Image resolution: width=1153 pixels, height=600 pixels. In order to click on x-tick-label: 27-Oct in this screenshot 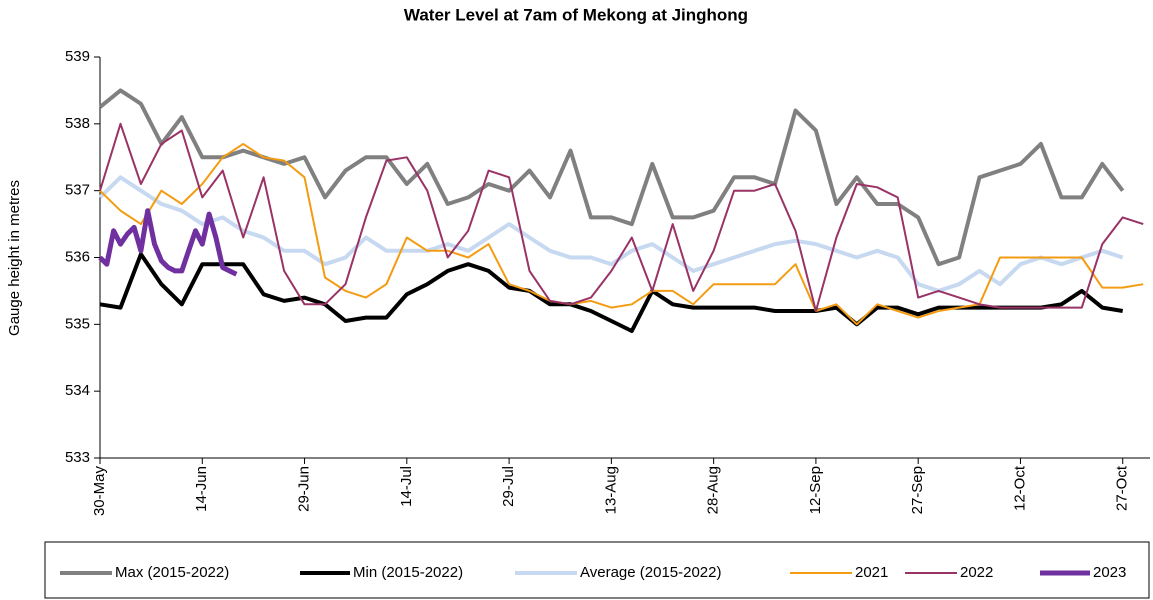, I will do `click(1122, 488)`.